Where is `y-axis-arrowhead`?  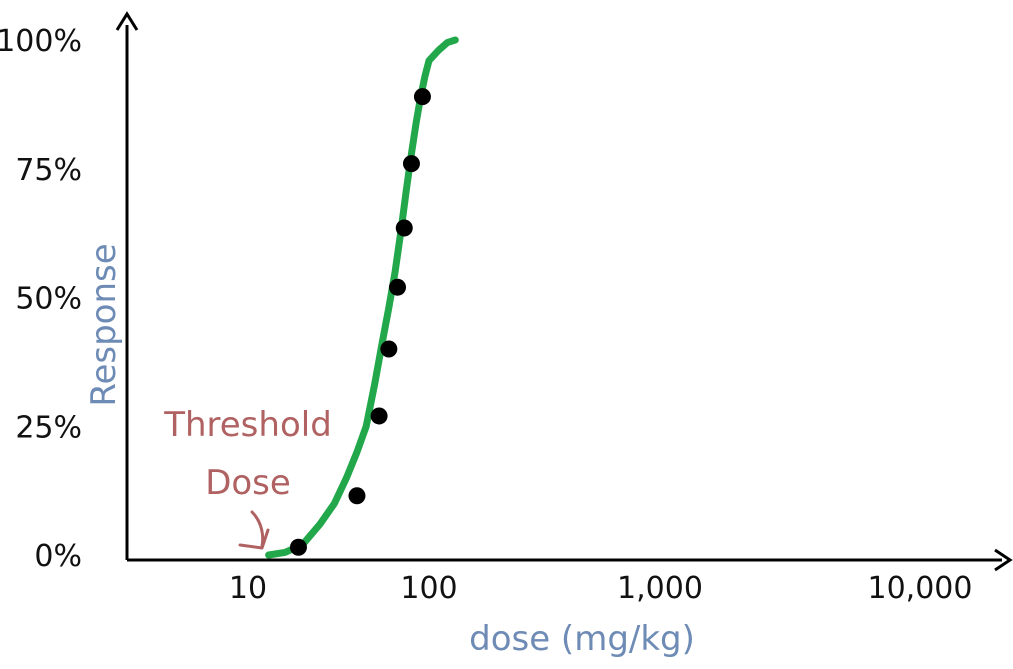
y-axis-arrowhead is located at coordinates (127, 21).